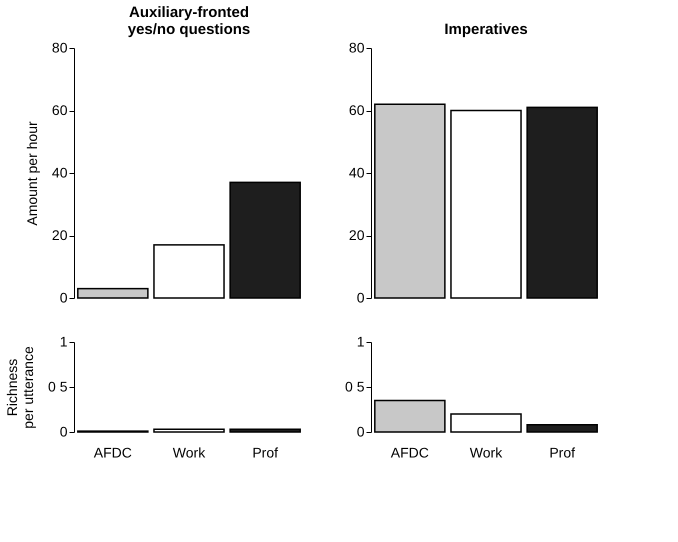  I want to click on y-axis-title: Amount per hour, so click(32, 173).